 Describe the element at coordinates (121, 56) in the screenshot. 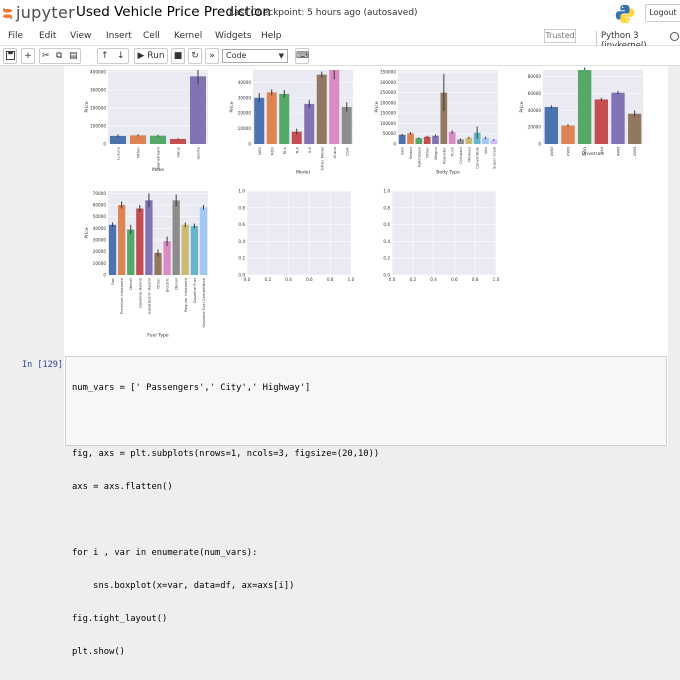

I see `move-down-icon: ↓` at that location.